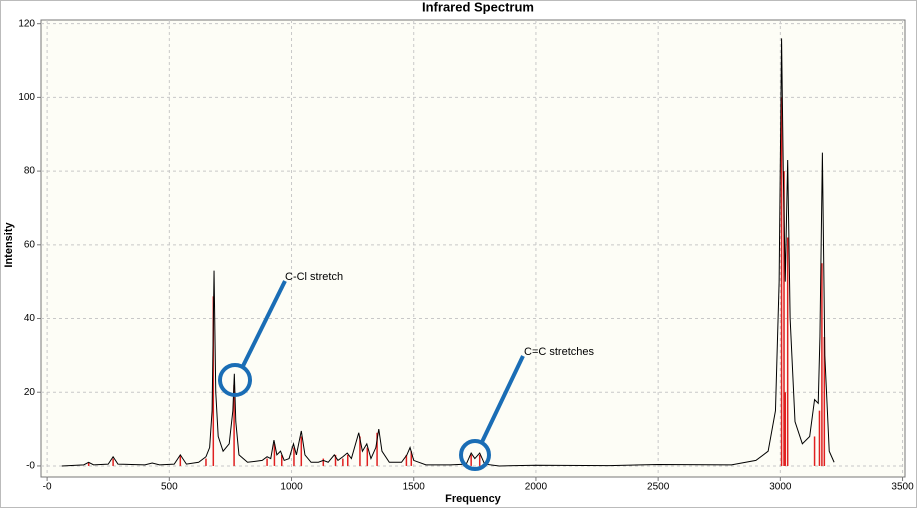  What do you see at coordinates (26, 97) in the screenshot?
I see `y-tick-label: 100` at bounding box center [26, 97].